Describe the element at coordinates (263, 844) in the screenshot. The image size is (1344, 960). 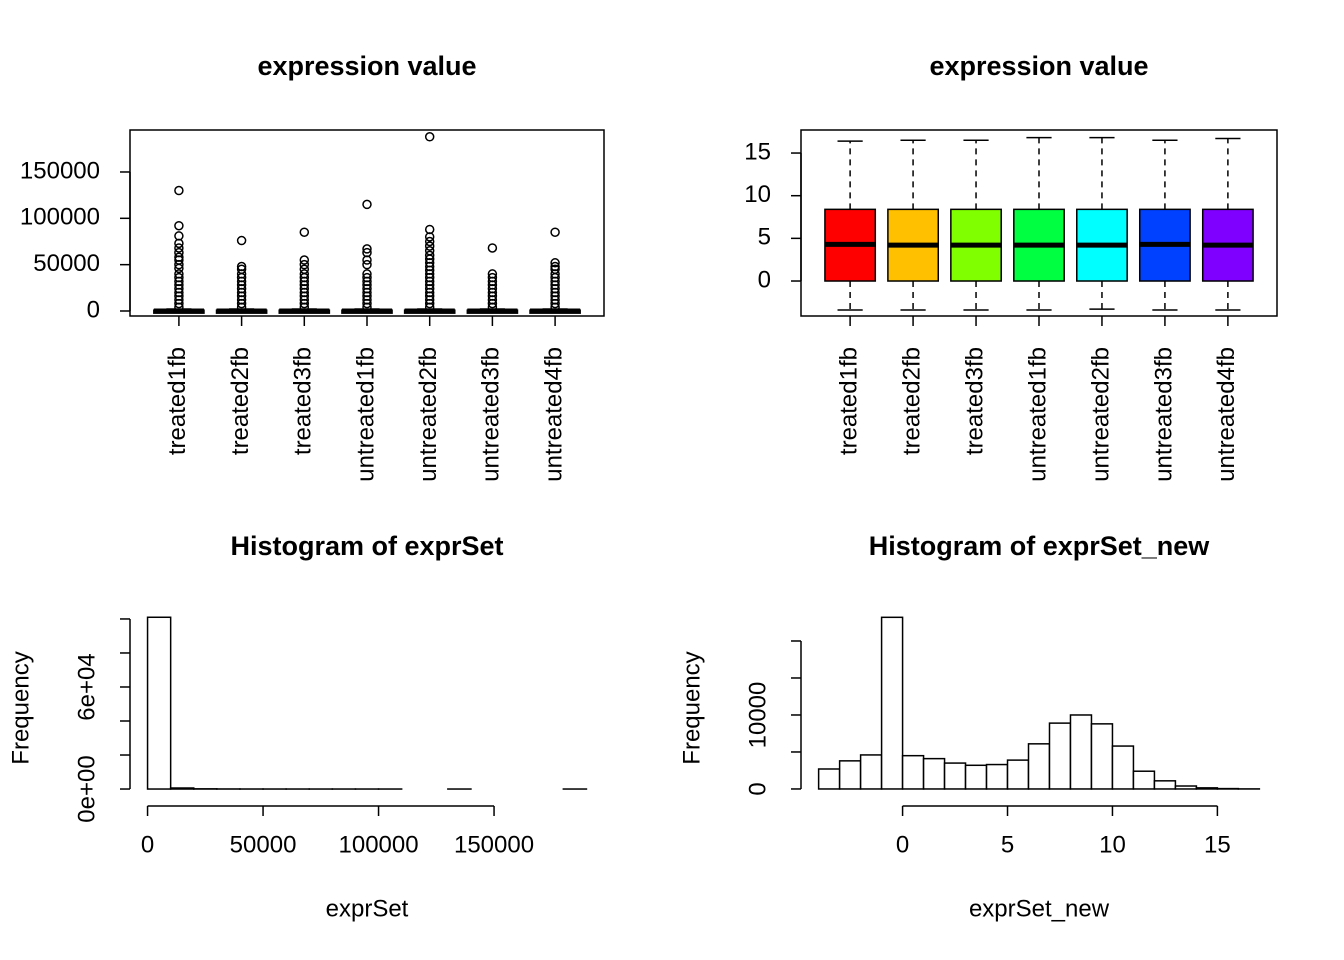
I see `x-tick-label: 50000` at that location.